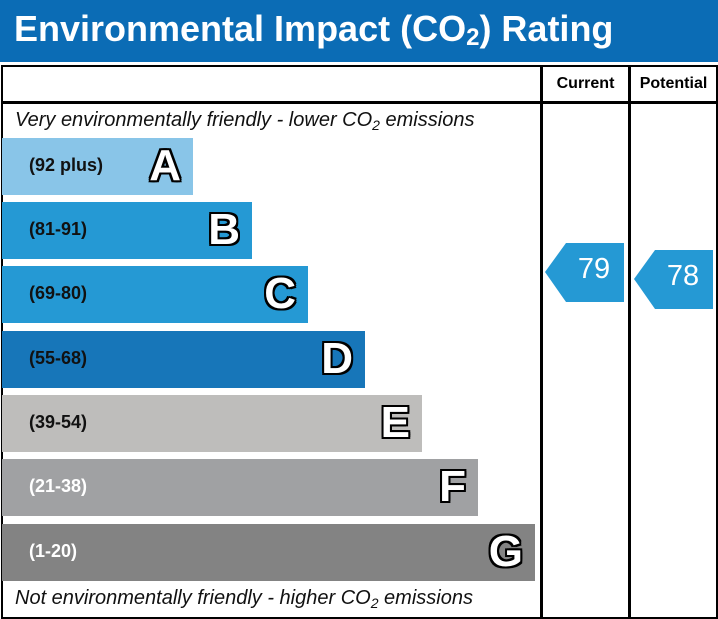  I want to click on potential-rating-value: 78, so click(683, 276).